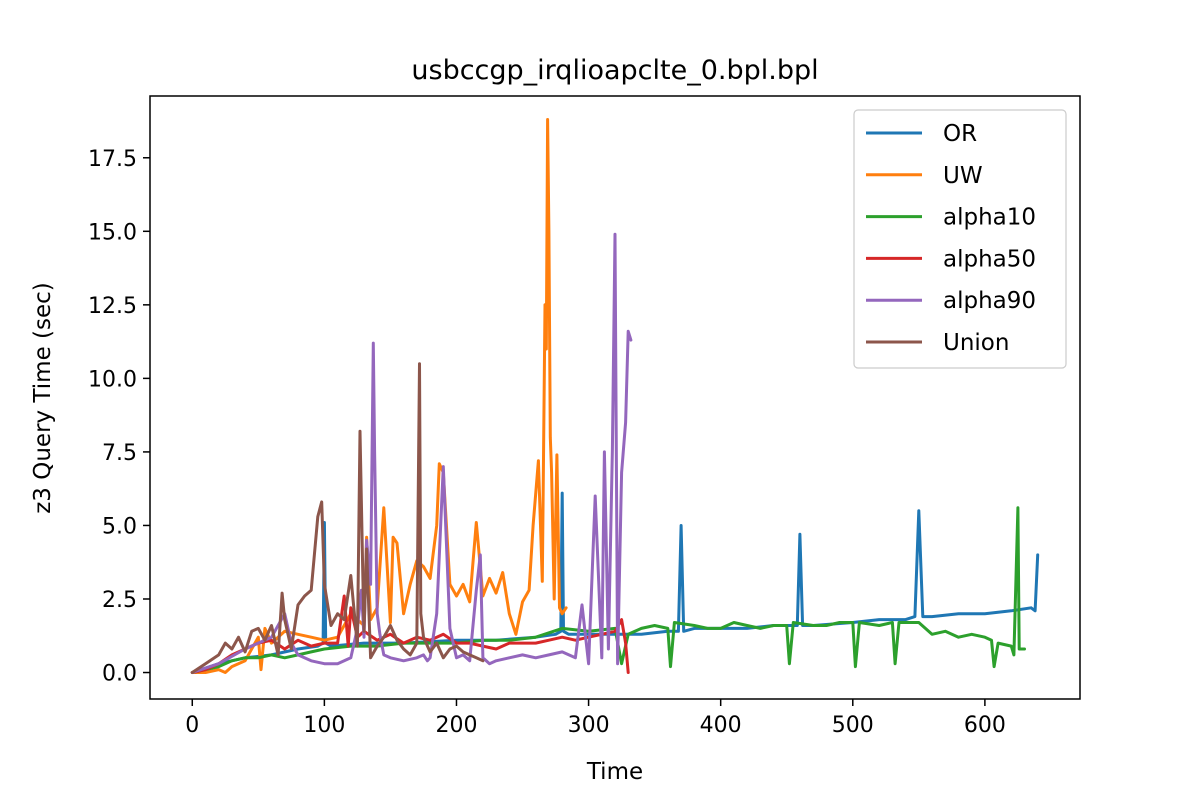  What do you see at coordinates (324, 725) in the screenshot?
I see `x-tick-label: 100` at bounding box center [324, 725].